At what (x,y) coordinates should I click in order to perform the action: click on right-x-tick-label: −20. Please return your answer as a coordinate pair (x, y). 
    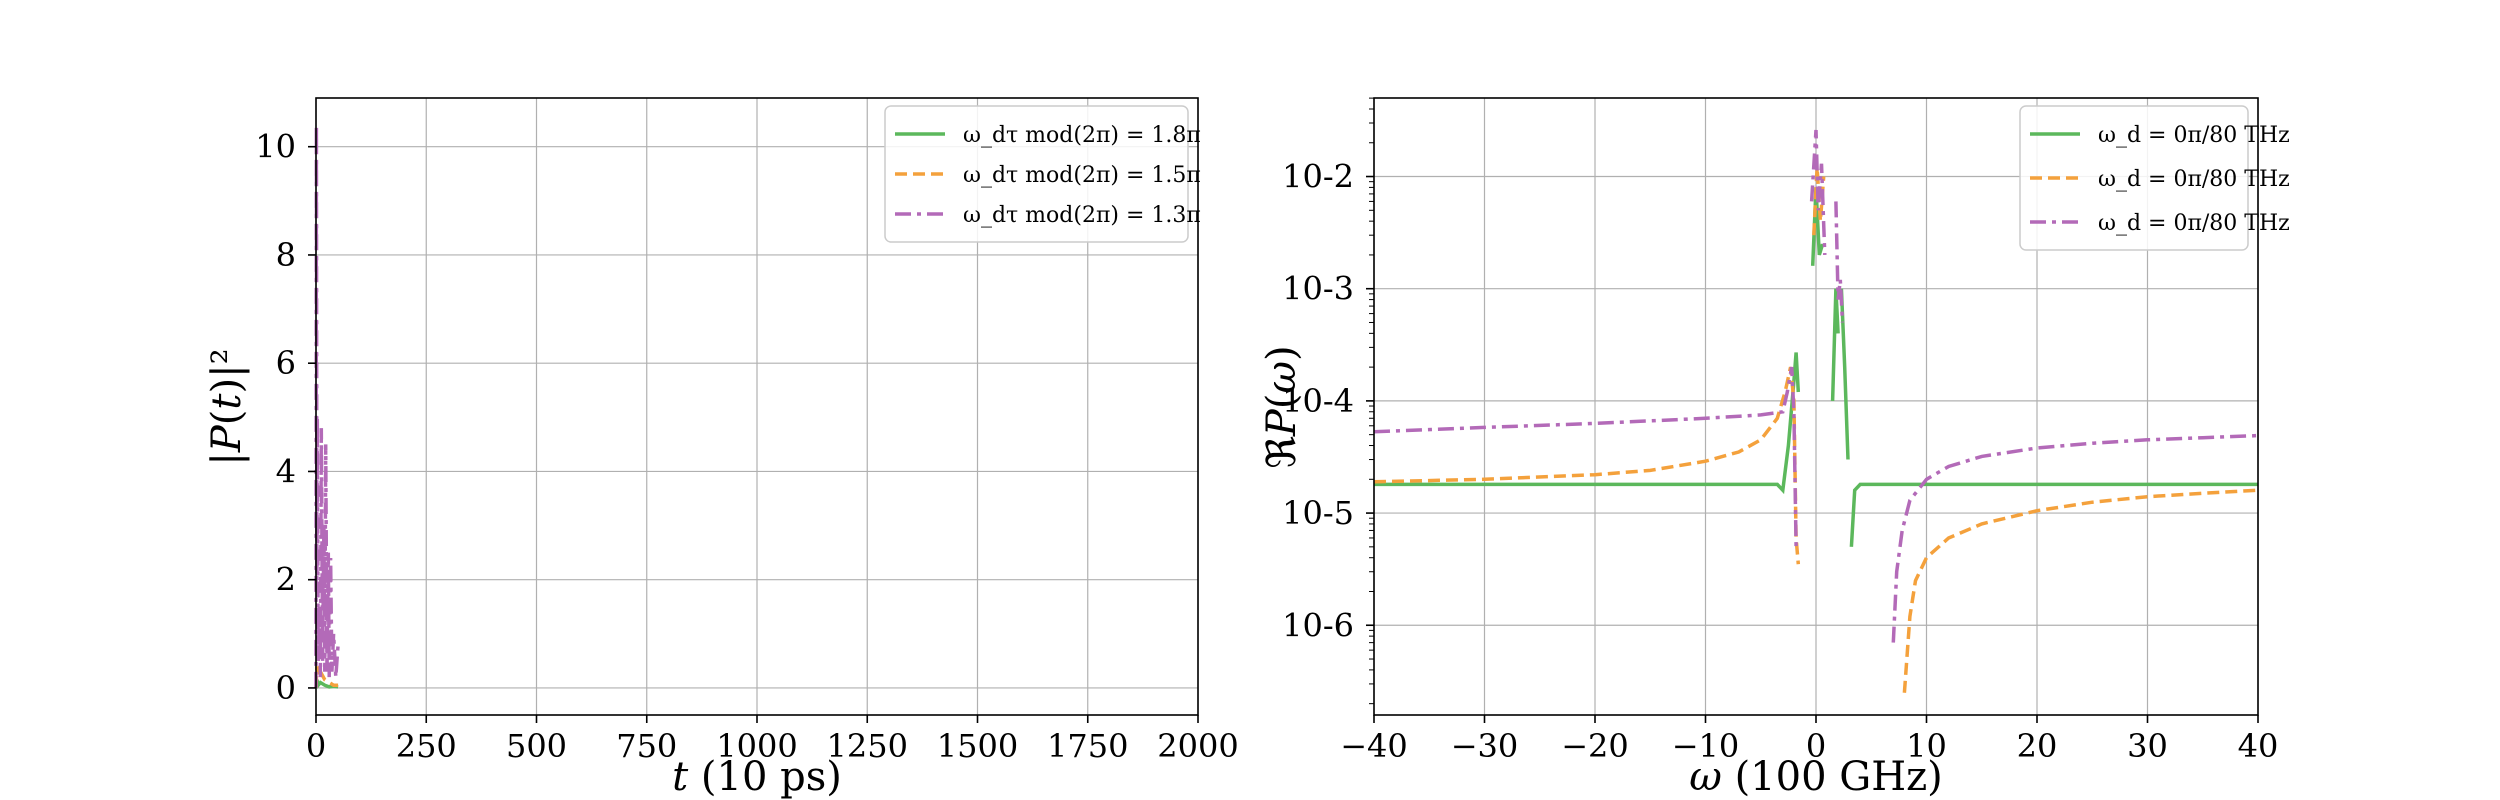
    Looking at the image, I should click on (1595, 746).